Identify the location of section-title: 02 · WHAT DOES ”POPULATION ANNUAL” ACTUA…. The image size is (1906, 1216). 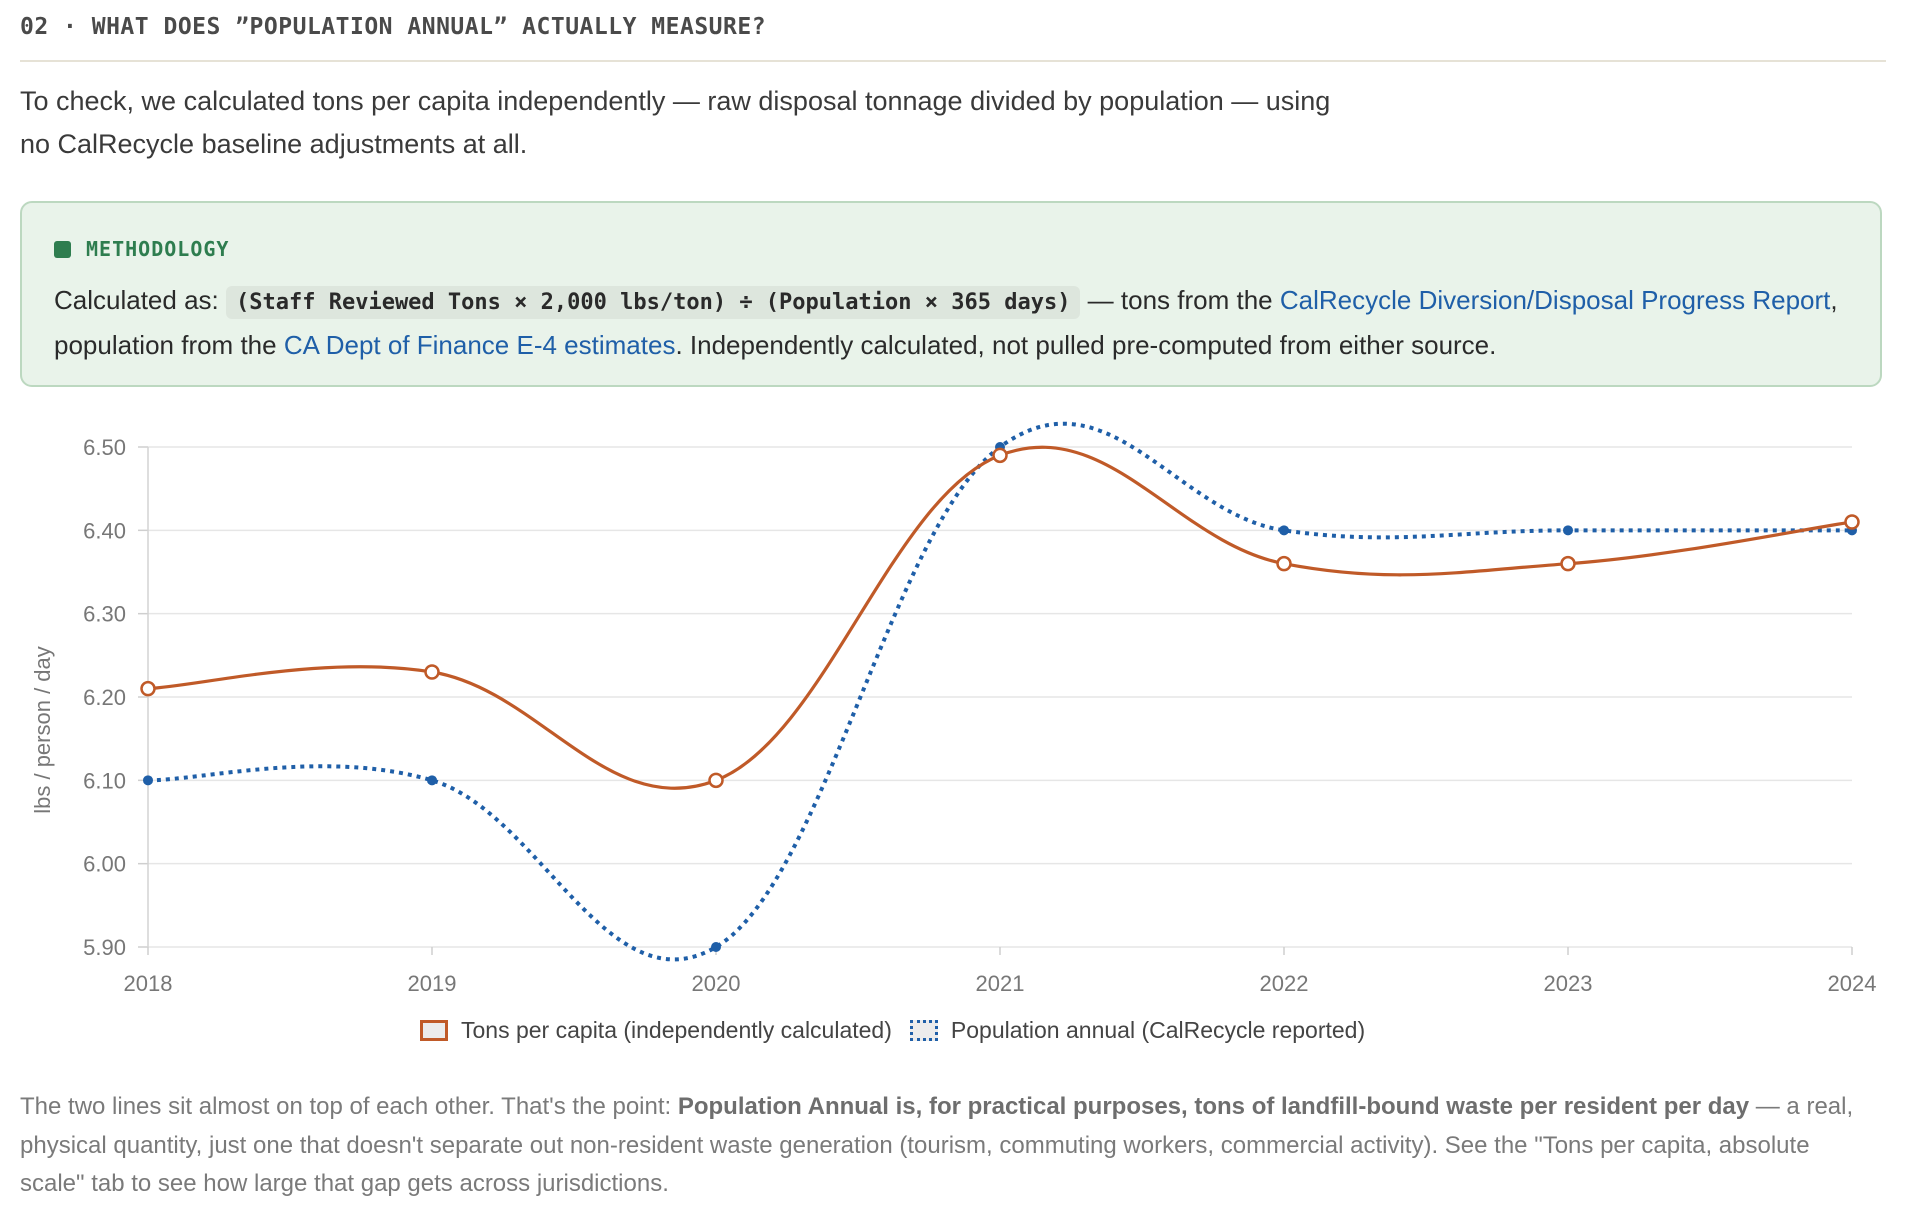
(393, 27).